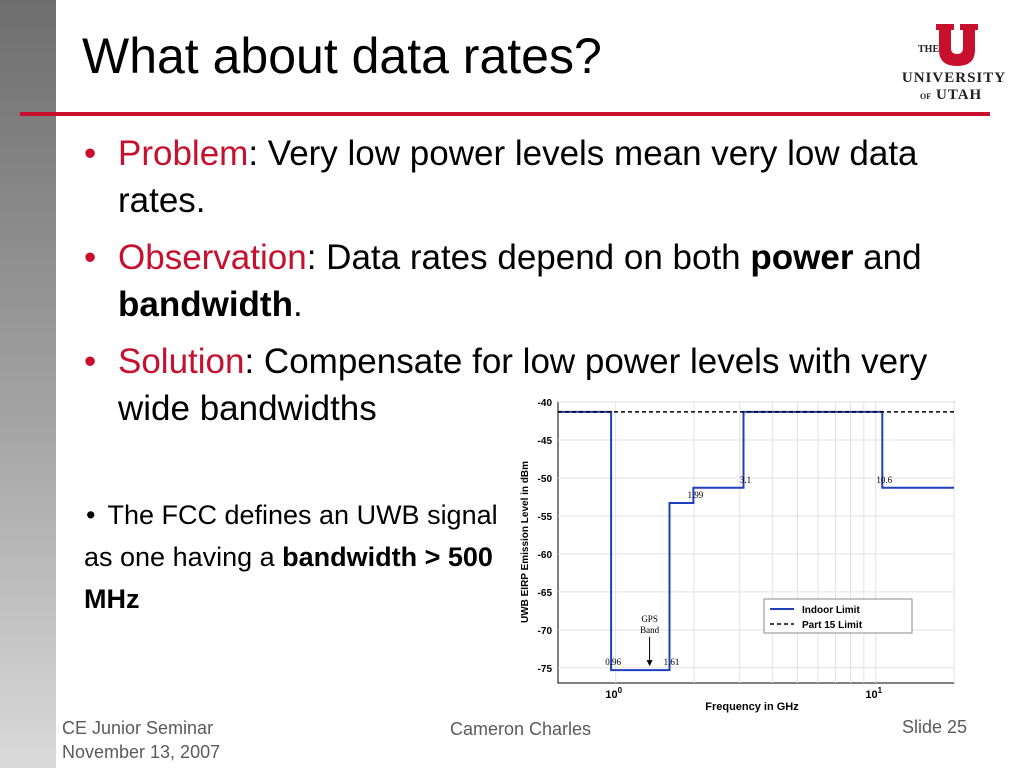 Image resolution: width=1024 pixels, height=768 pixels. What do you see at coordinates (141, 752) in the screenshot?
I see `footer-date: November 13, 2007` at bounding box center [141, 752].